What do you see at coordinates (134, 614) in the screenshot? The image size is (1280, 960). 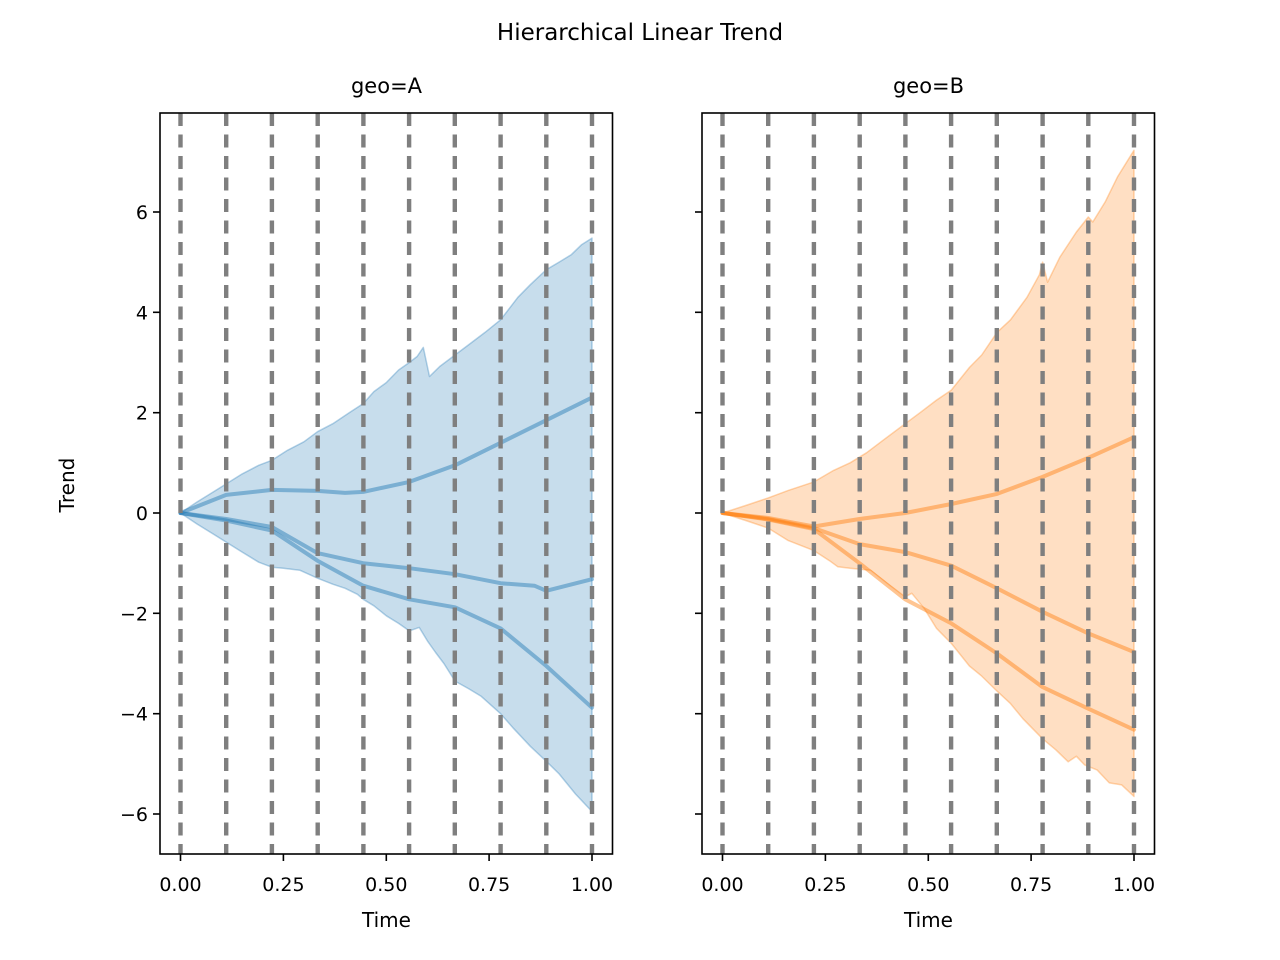 I see `y-tick-label: −2` at bounding box center [134, 614].